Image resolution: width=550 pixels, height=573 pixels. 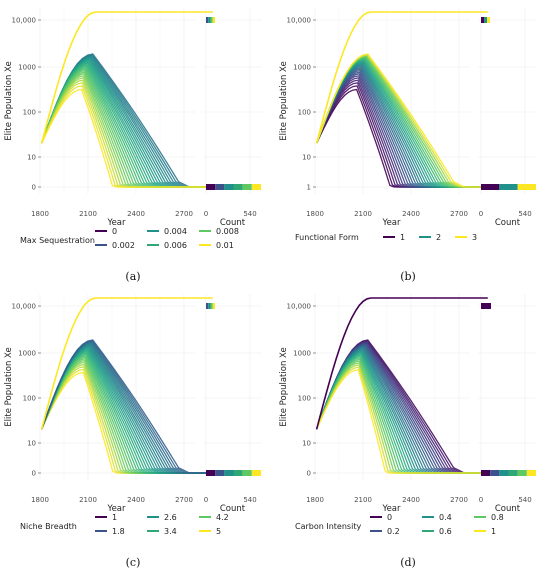 I want to click on panel-caption: (c), so click(x=133, y=562).